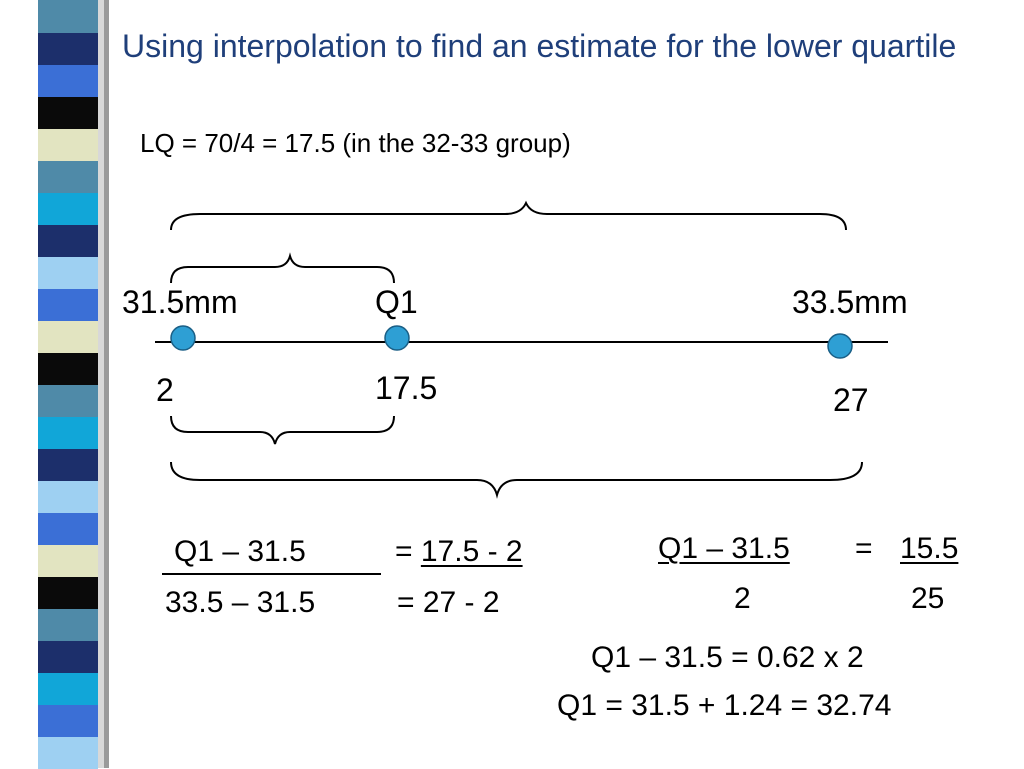 The height and width of the screenshot is (769, 1024). Describe the element at coordinates (183, 338) in the screenshot. I see `point-left` at that location.